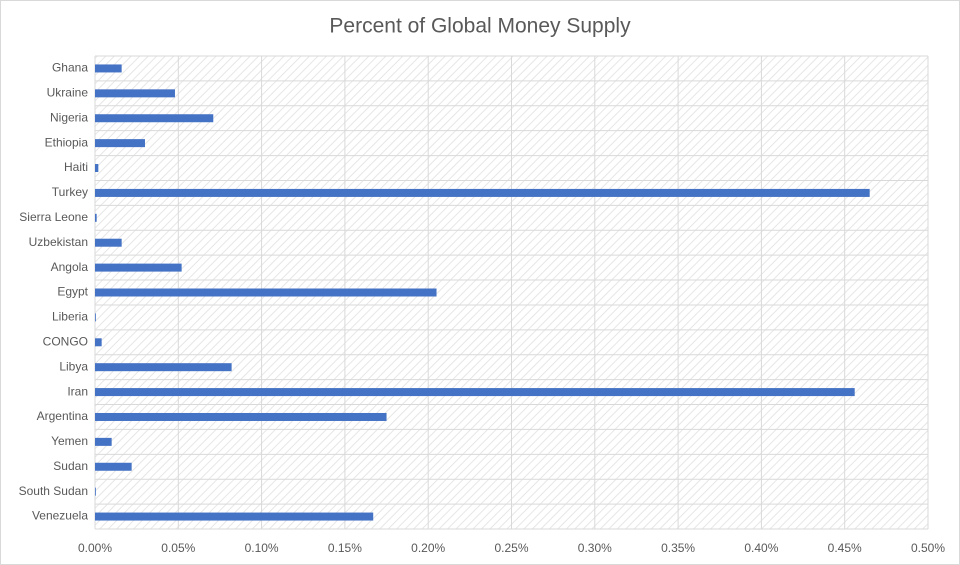 The width and height of the screenshot is (960, 565). What do you see at coordinates (845, 548) in the screenshot?
I see `x-tick-label: 0.45%` at bounding box center [845, 548].